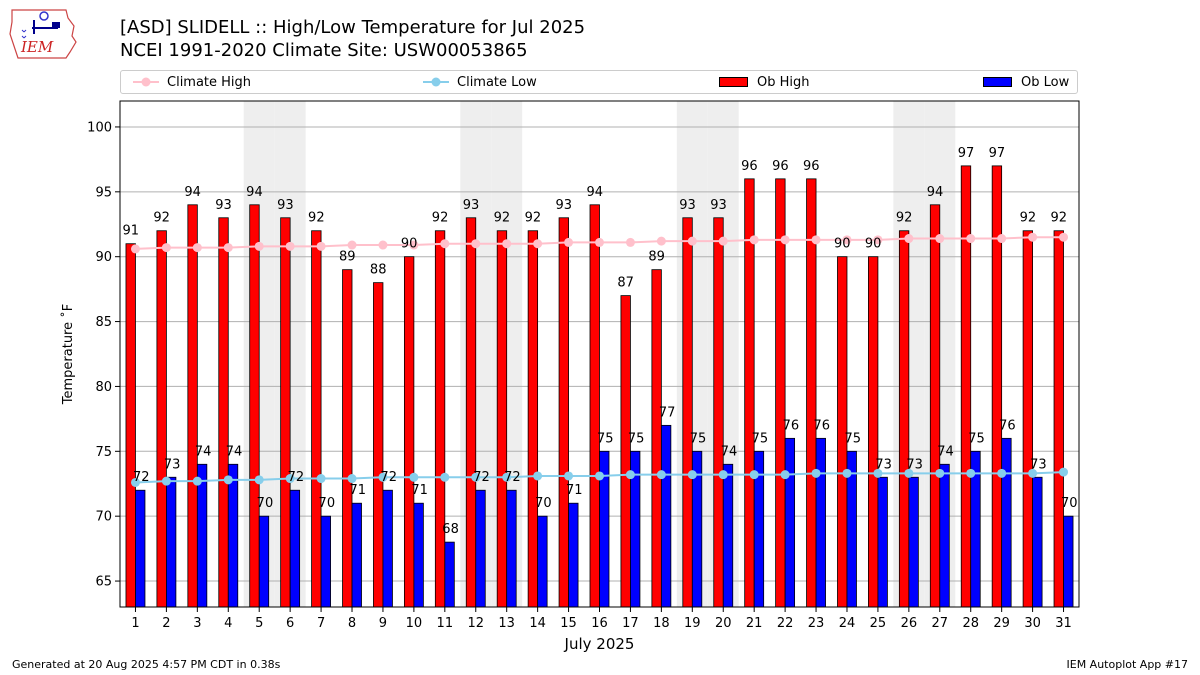 Image resolution: width=1200 pixels, height=675 pixels. I want to click on x-tick-label: 9, so click(383, 623).